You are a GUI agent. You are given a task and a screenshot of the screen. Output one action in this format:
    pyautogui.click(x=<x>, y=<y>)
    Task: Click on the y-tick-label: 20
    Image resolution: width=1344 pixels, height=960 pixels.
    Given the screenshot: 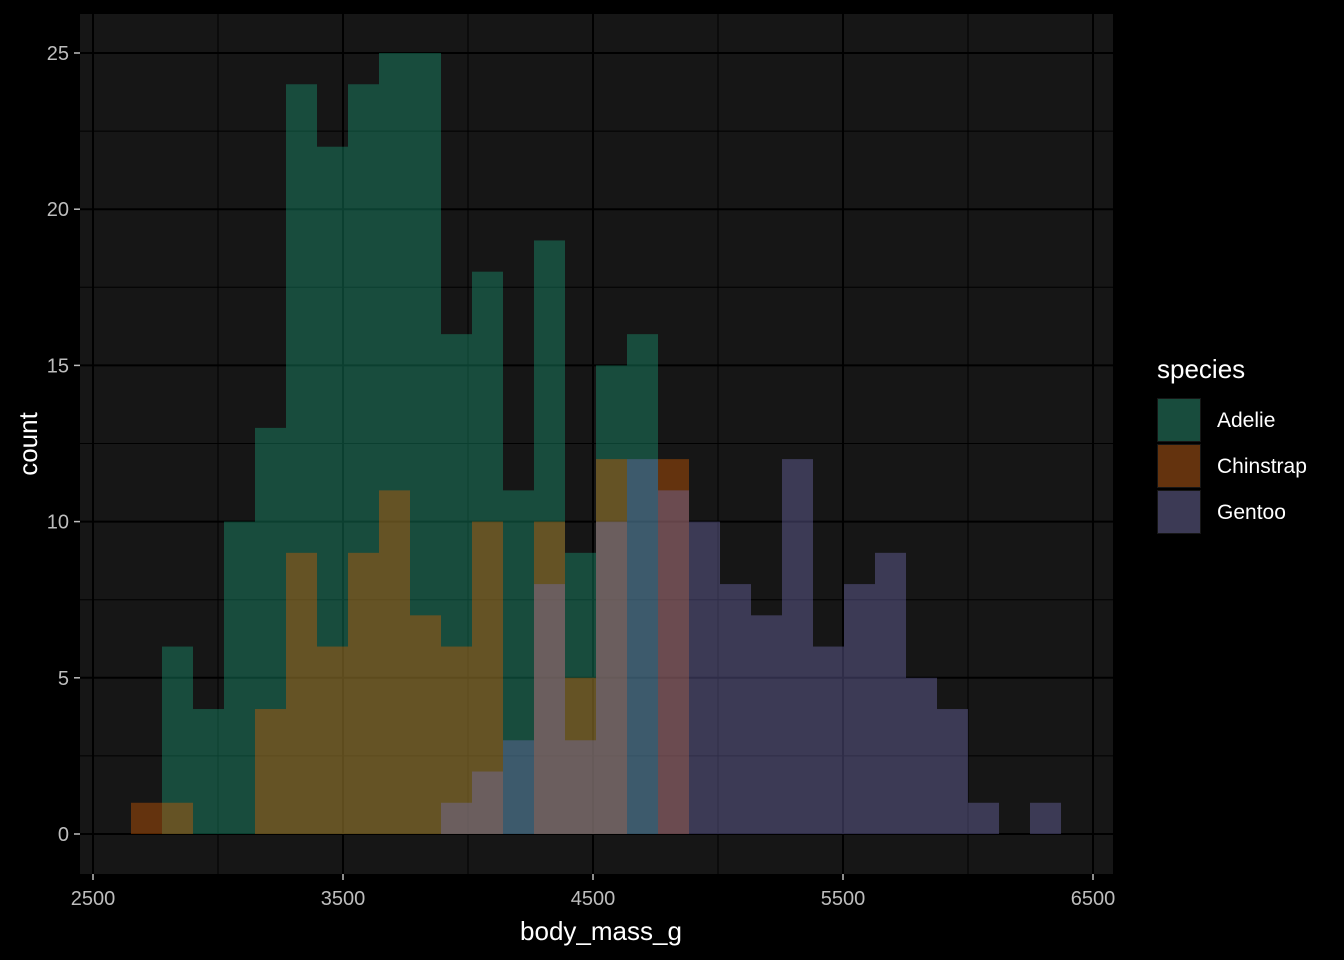 What is the action you would take?
    pyautogui.click(x=58, y=210)
    